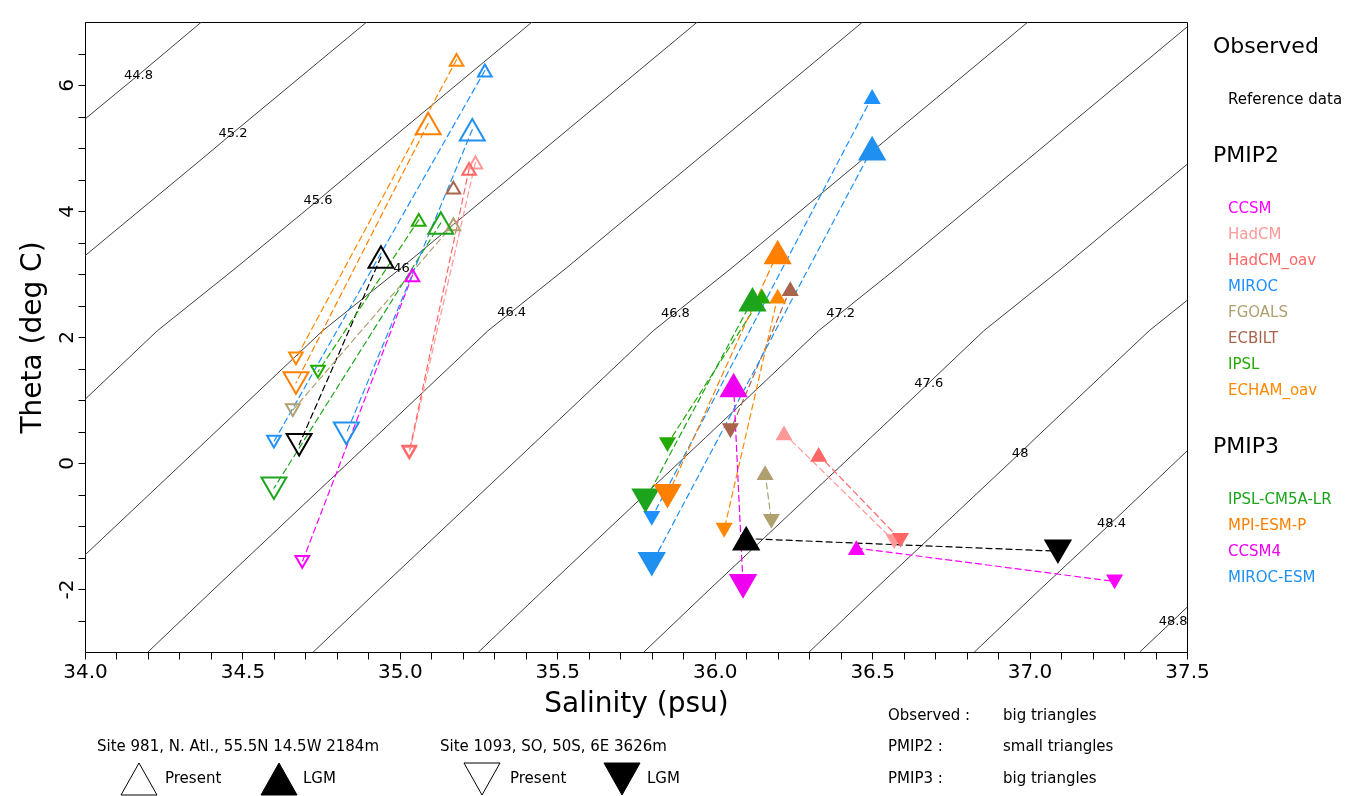 Image resolution: width=1367 pixels, height=796 pixels. I want to click on text: Site 981, N. Atl., 55.5N 14.5W 2184m, so click(238, 746).